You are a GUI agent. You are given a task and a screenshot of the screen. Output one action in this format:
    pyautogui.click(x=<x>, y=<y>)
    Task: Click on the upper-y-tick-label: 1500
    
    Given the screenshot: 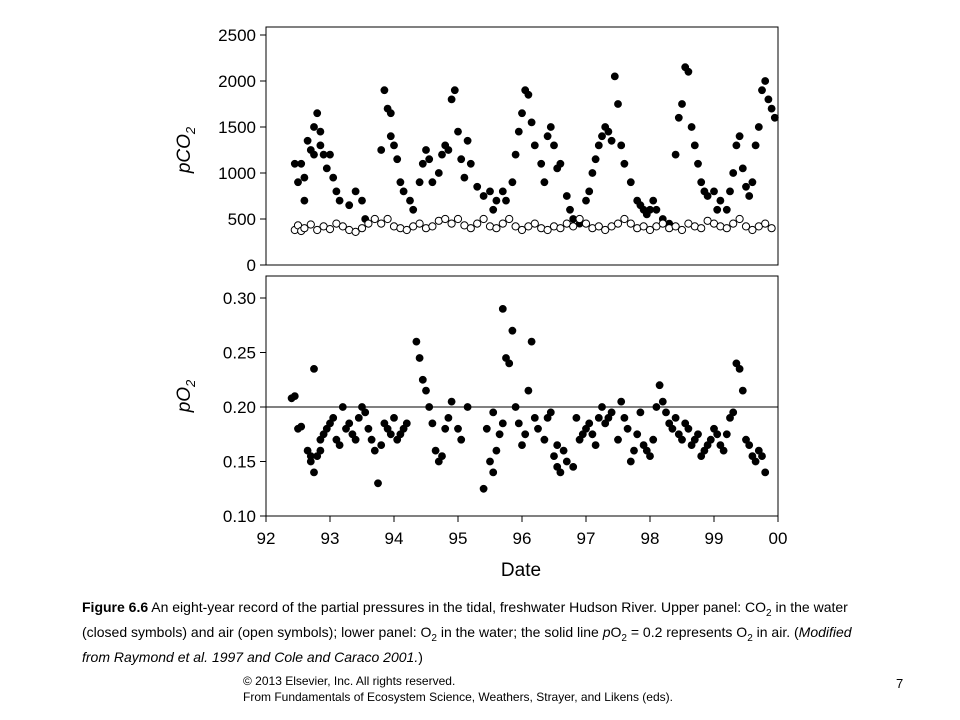 What is the action you would take?
    pyautogui.click(x=237, y=127)
    